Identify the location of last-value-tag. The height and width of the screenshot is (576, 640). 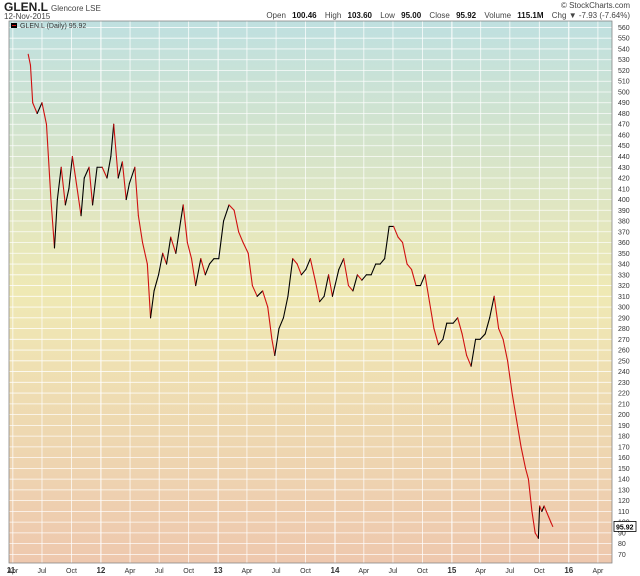
(625, 526).